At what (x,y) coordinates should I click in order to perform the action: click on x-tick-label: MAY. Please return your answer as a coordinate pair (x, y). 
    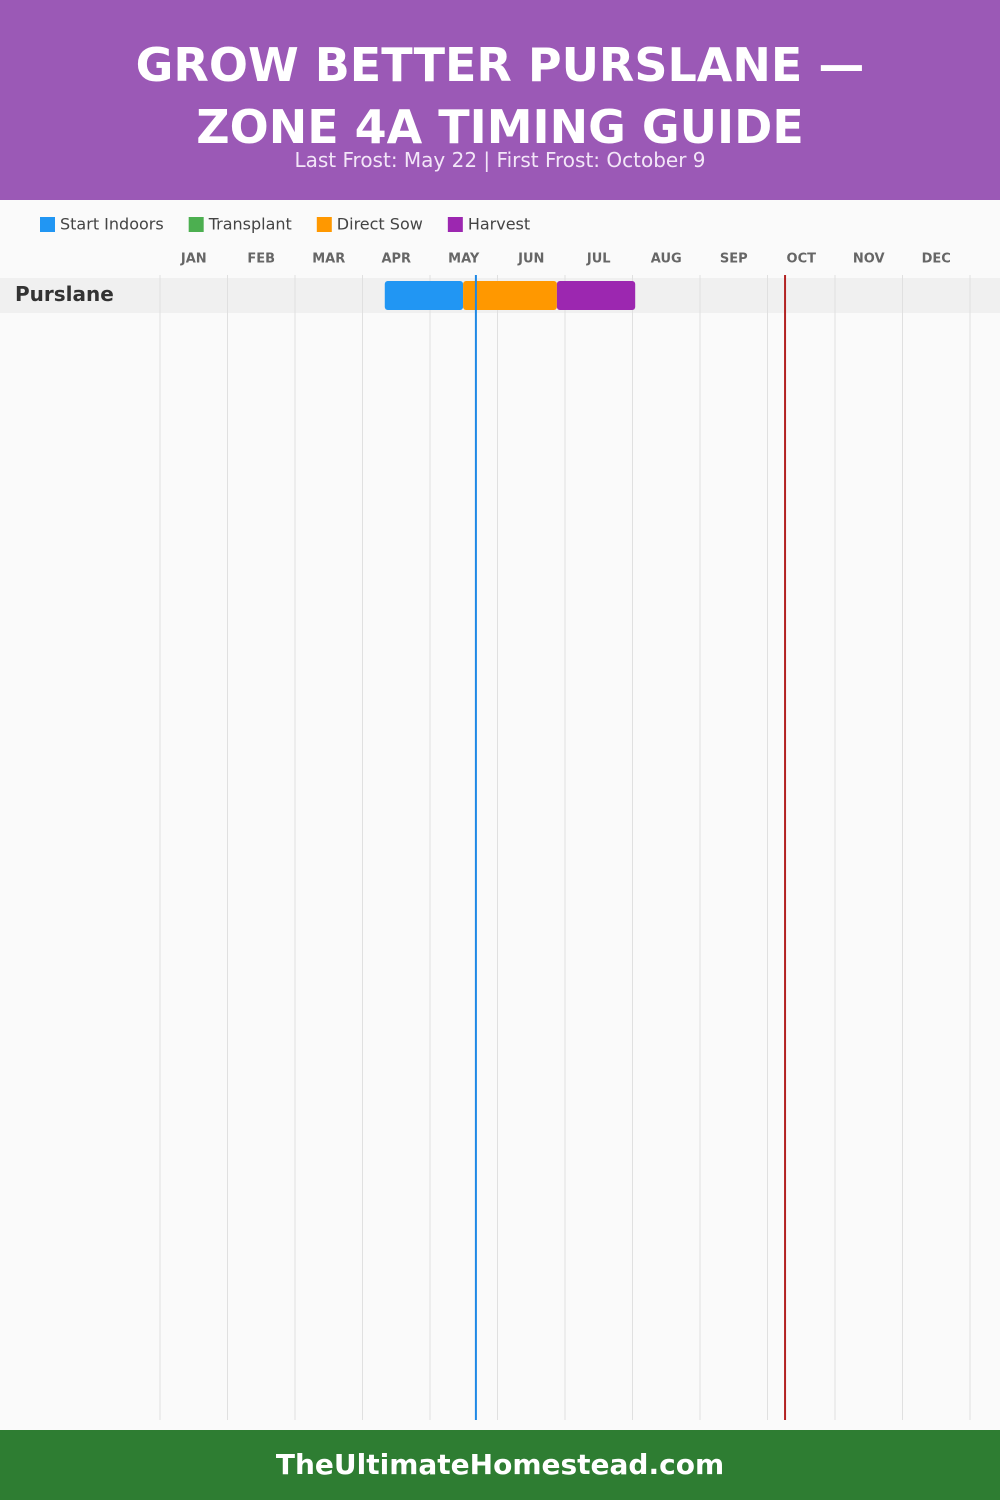
    Looking at the image, I should click on (464, 259).